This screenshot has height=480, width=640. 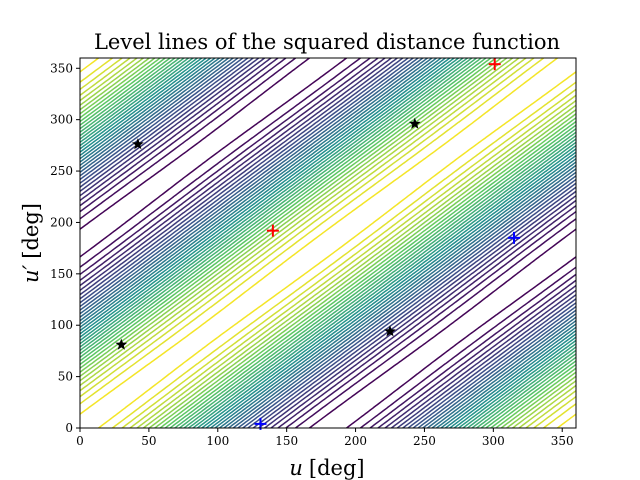 I want to click on x-tick-label: 150, so click(x=286, y=441).